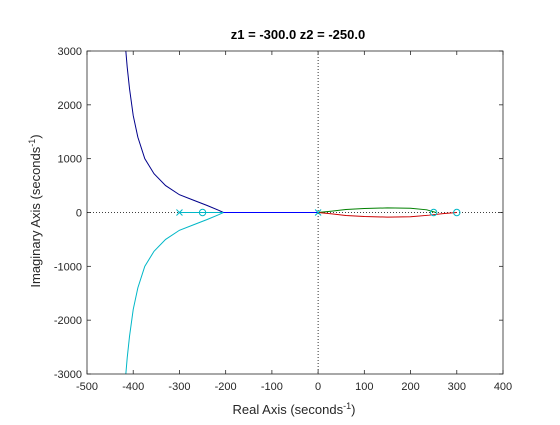 The width and height of the screenshot is (560, 425). I want to click on x-tick-label: 300, so click(457, 387).